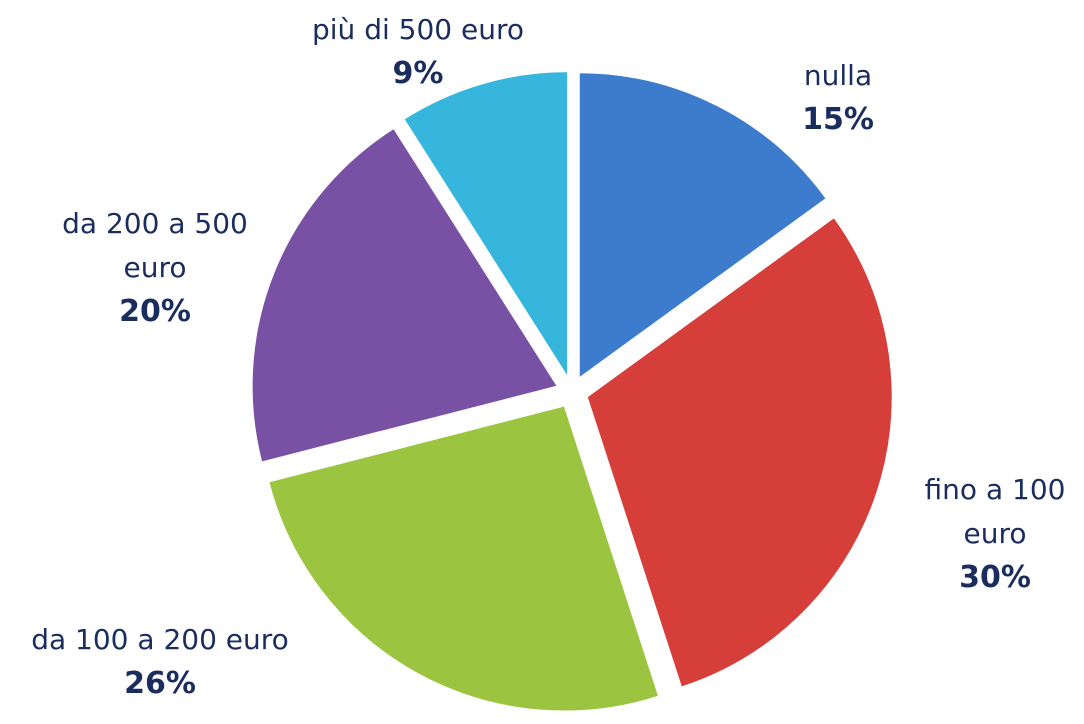 The image size is (1084, 724). What do you see at coordinates (160, 639) in the screenshot?
I see `category-label: da 100 a 200 euro` at bounding box center [160, 639].